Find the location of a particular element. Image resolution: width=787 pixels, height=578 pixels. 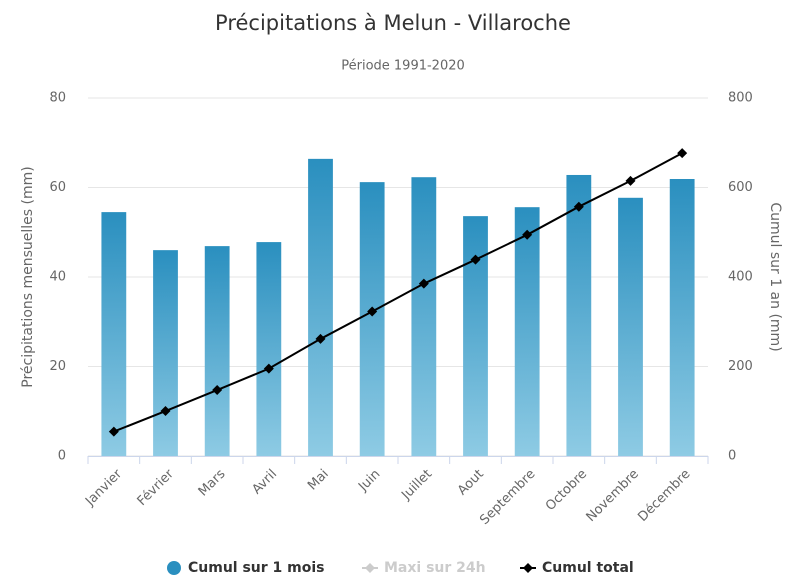

chart-subtitle: Période 1991-2020 is located at coordinates (403, 66).